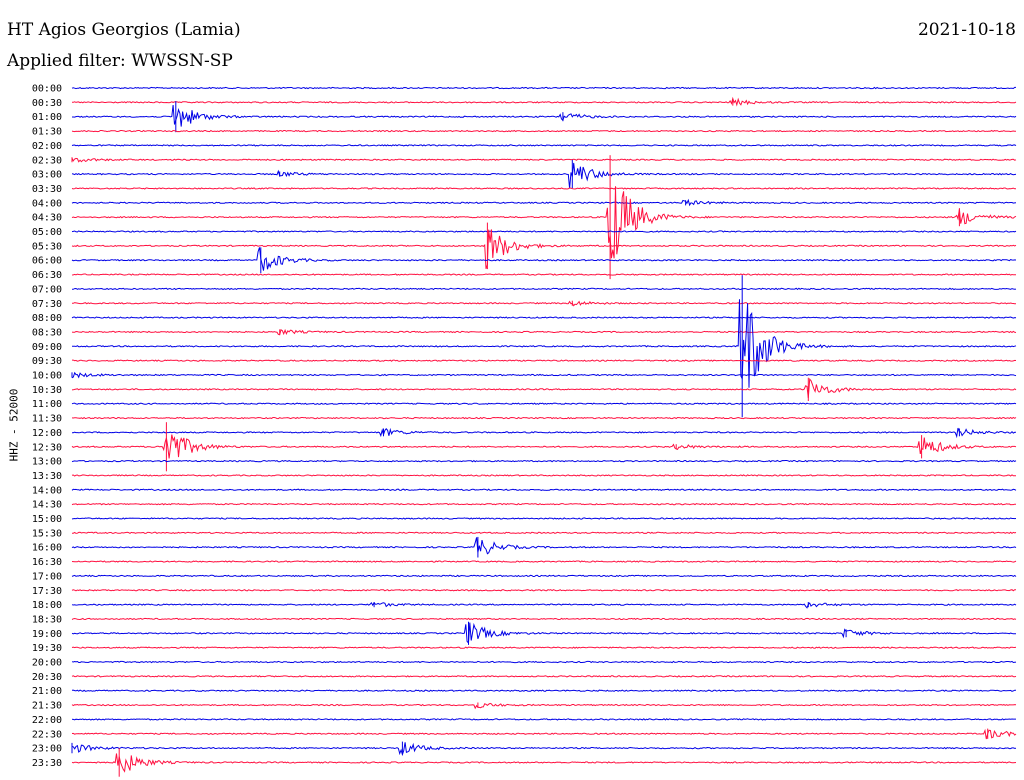  Describe the element at coordinates (47, 749) in the screenshot. I see `time-label: 23:00` at that location.